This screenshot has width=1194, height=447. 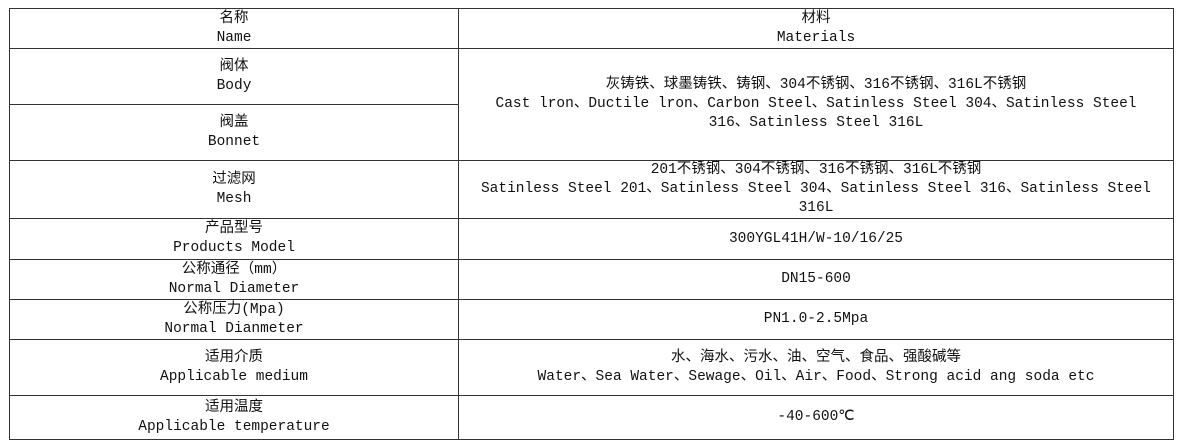 I want to click on label-en: Body, so click(x=234, y=85).